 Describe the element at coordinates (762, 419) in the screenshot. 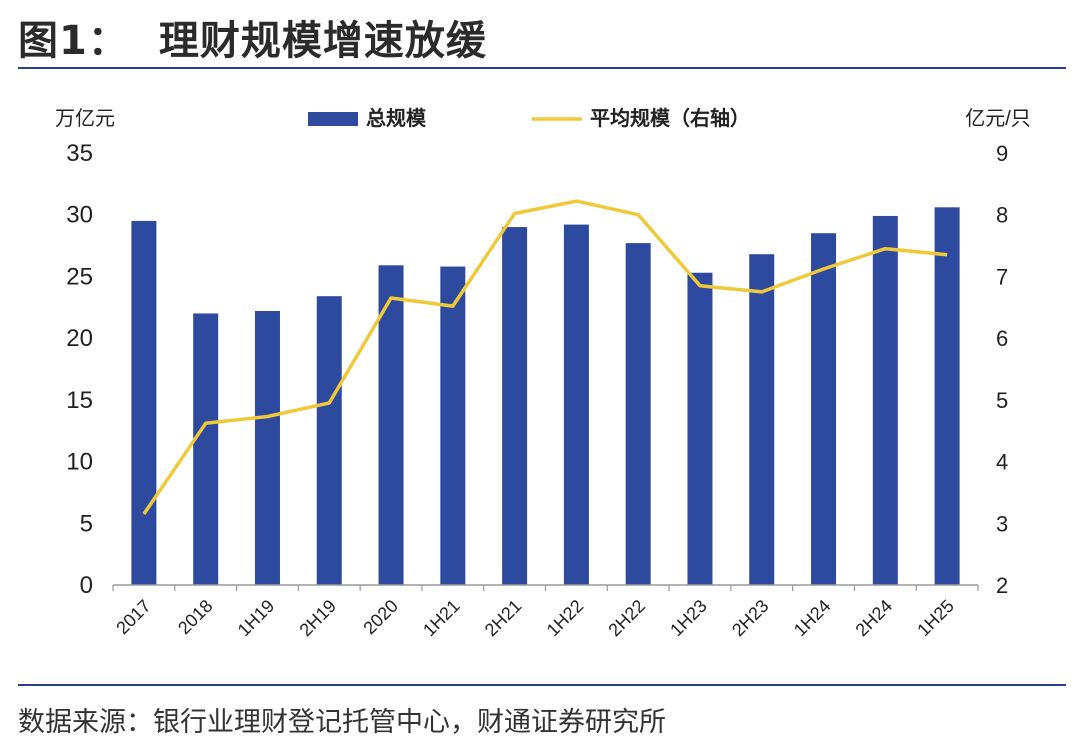

I see `bar-2H23` at that location.